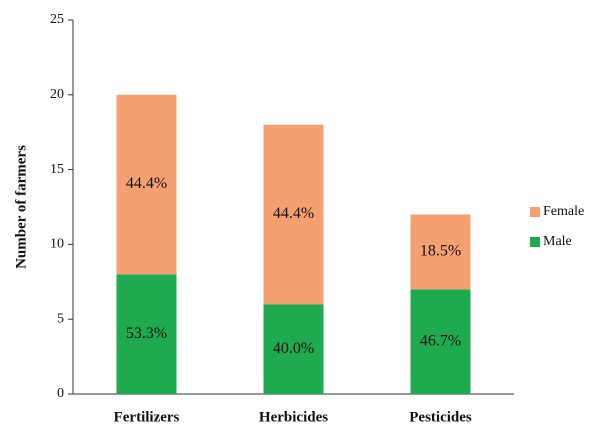  I want to click on y-tick-label: 25, so click(57, 19).